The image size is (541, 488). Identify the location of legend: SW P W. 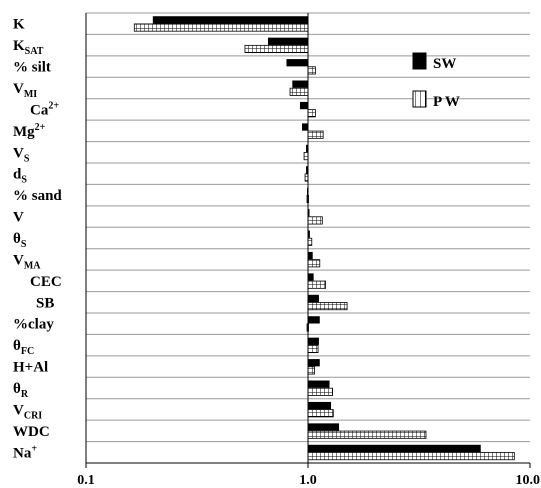
(436, 81).